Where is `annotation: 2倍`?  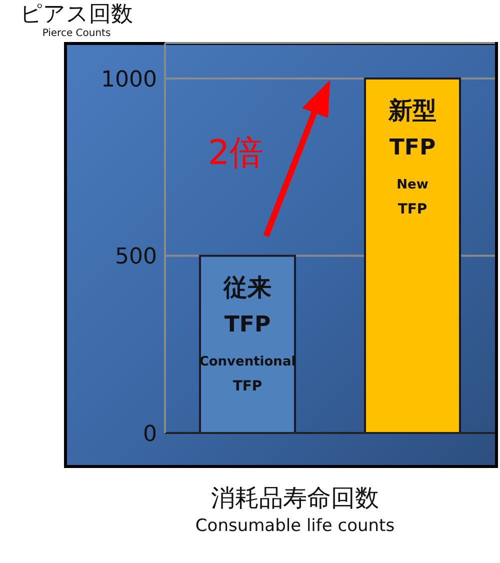 annotation: 2倍 is located at coordinates (236, 153).